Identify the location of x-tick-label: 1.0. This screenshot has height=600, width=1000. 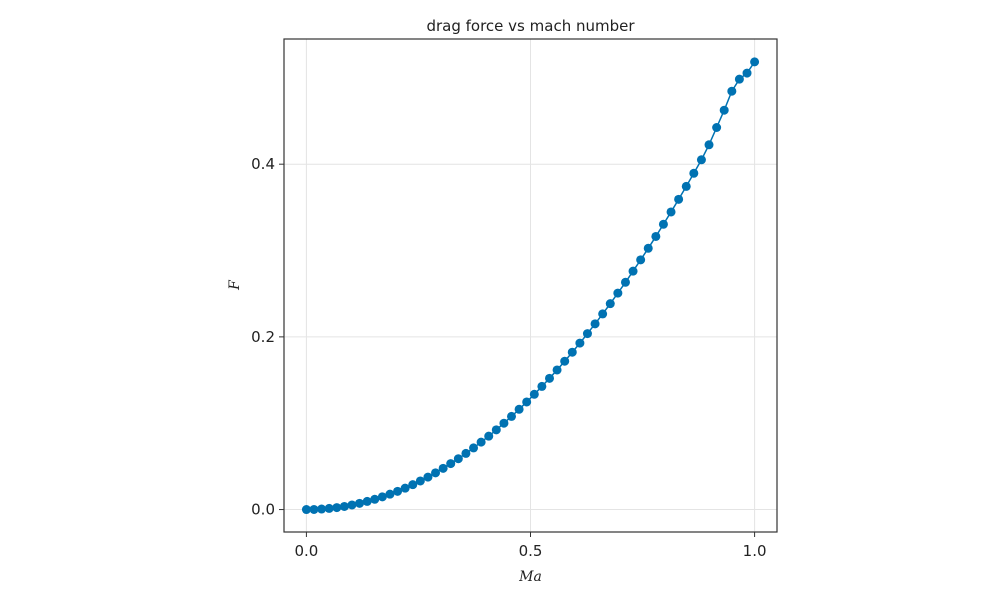
(755, 551).